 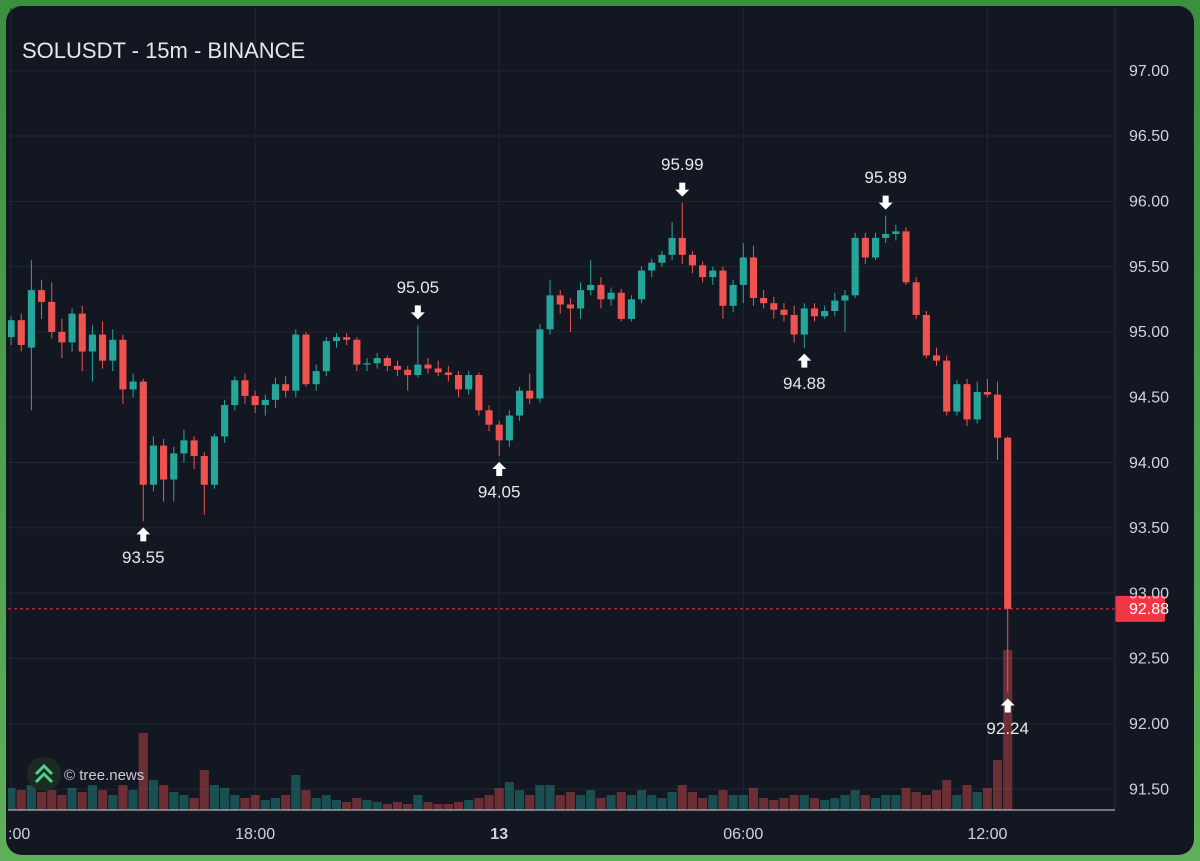 I want to click on y-tick-label: 93.50, so click(x=1149, y=528).